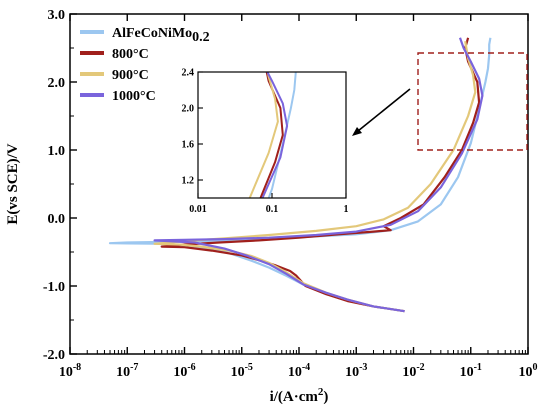 The image size is (550, 409). Describe the element at coordinates (198, 209) in the screenshot. I see `inset-x-tick-label: 0.01` at that location.